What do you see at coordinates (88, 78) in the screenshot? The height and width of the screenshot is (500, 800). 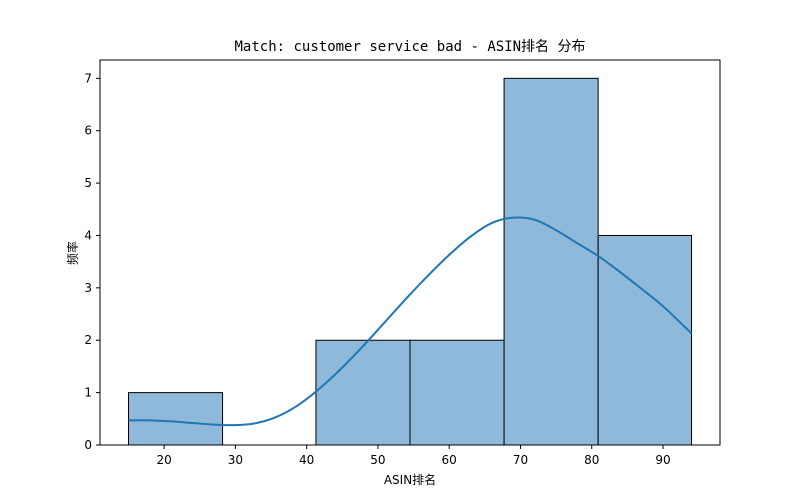 I see `y-tick-label: 7` at bounding box center [88, 78].